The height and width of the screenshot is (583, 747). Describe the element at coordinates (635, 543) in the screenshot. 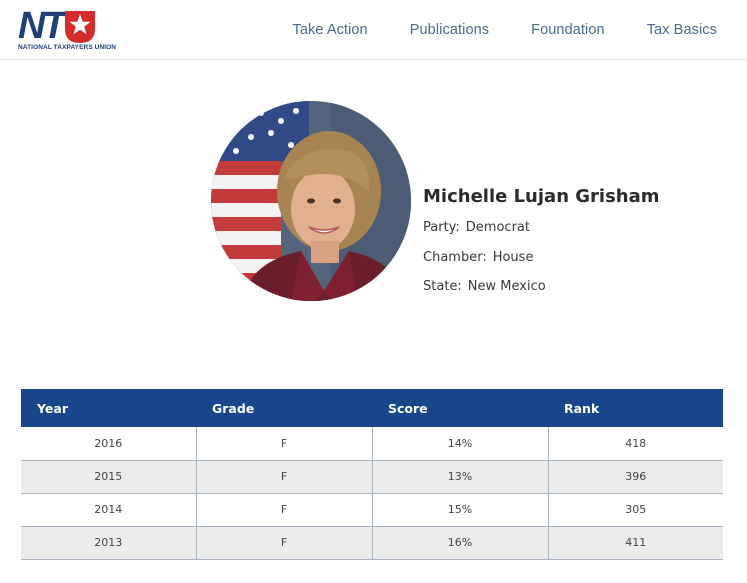

I see `rank-cell: 411` at that location.